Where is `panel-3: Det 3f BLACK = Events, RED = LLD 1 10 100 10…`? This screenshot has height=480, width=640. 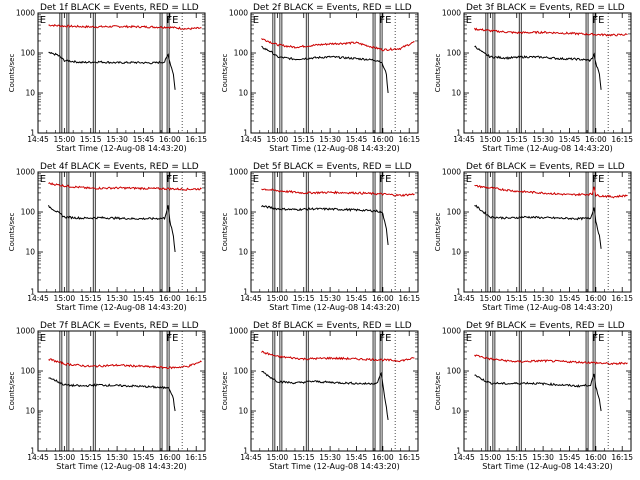
panel-3: Det 3f BLACK = Events, RED = LLD 1 10 100 10… is located at coordinates (533, 78).